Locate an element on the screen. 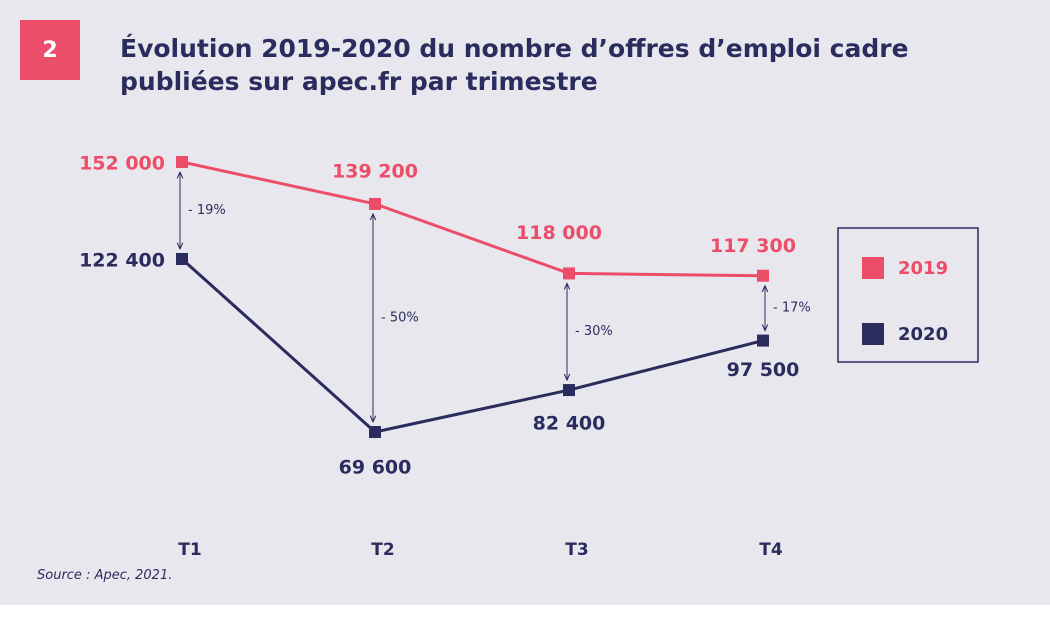  x-tick-label: T2 is located at coordinates (382, 550).